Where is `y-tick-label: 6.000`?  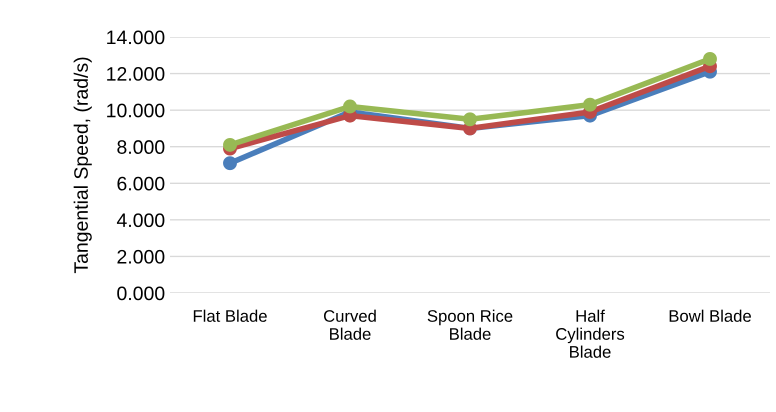
y-tick-label: 6.000 is located at coordinates (140, 183).